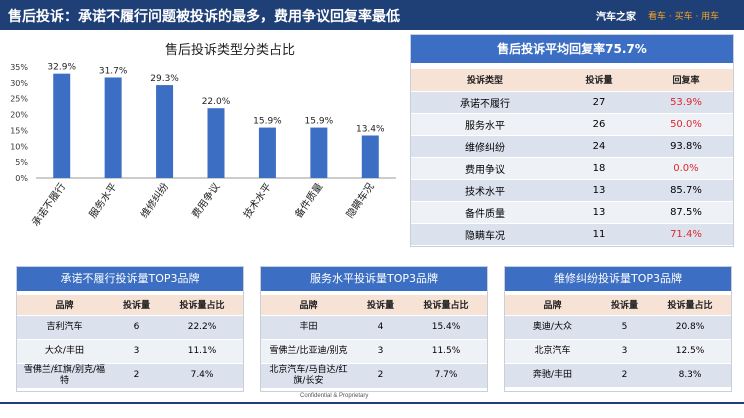 This screenshot has height=418, width=744. What do you see at coordinates (572, 102) in the screenshot?
I see `table-row: 承诺不履行 27 53.9%` at bounding box center [572, 102].